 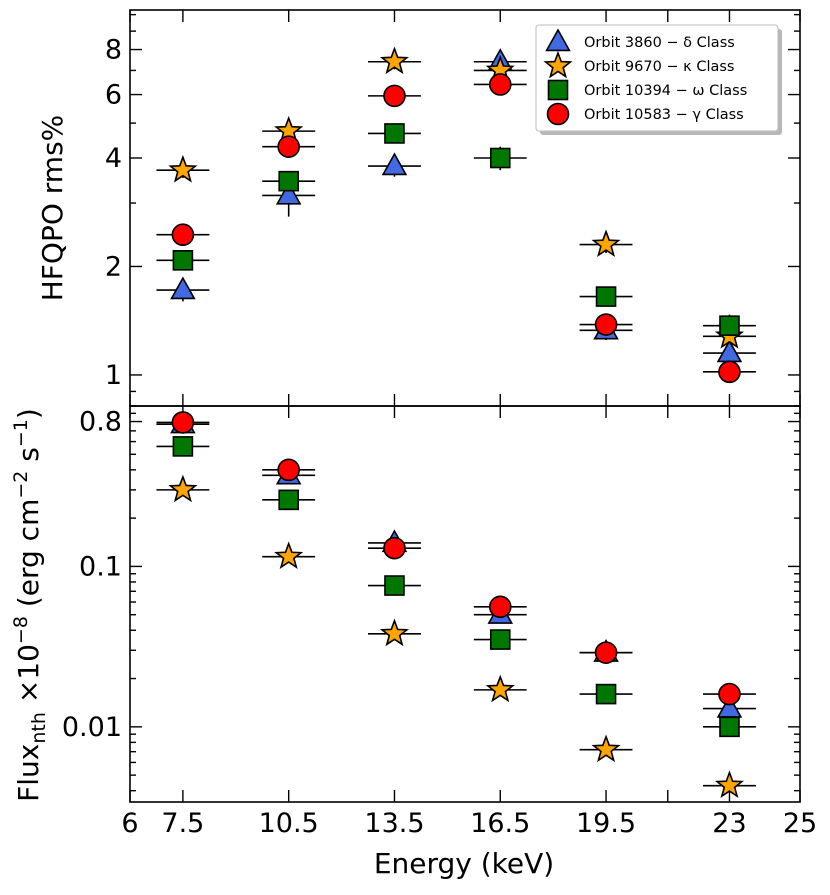 What do you see at coordinates (113, 375) in the screenshot?
I see `y-tick-label: 1` at bounding box center [113, 375].